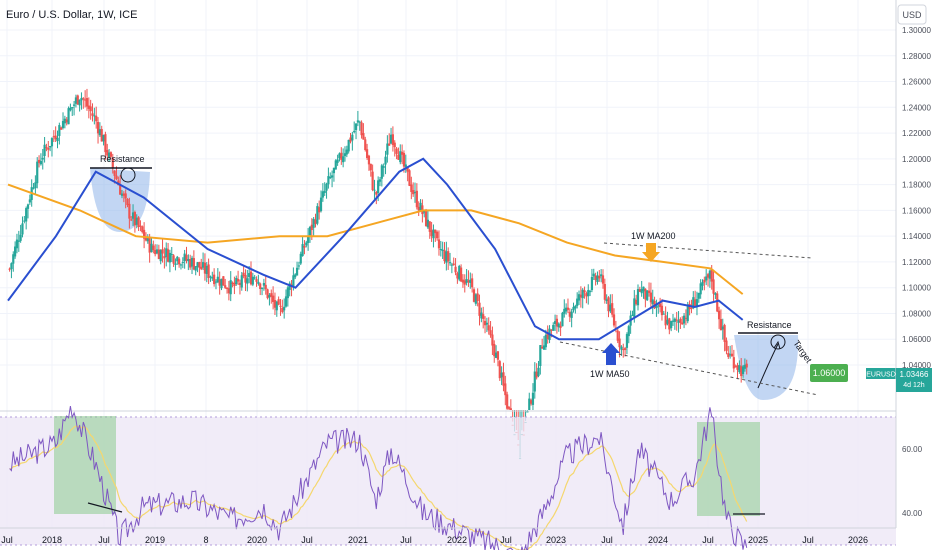  What do you see at coordinates (916, 30) in the screenshot?
I see `price-tick-label: 1.30000` at bounding box center [916, 30].